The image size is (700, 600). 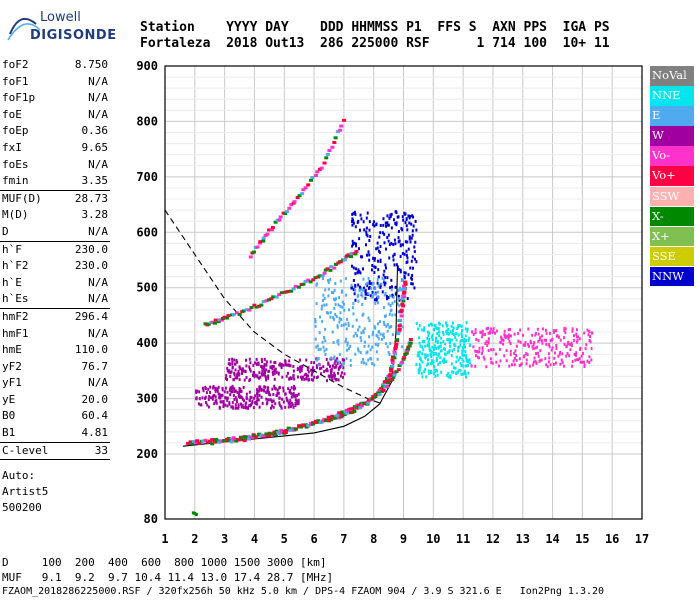 I want to click on x-tick-label: 9, so click(x=403, y=539).